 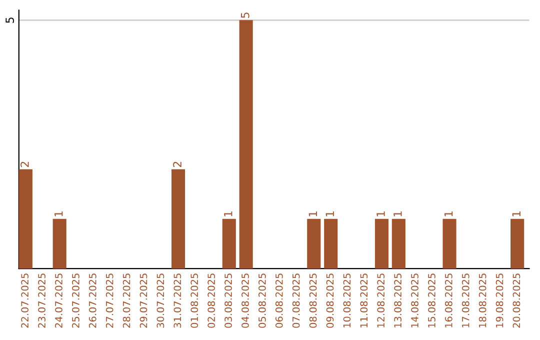 I want to click on x-tick-label: 28.07.2025, so click(x=126, y=301).